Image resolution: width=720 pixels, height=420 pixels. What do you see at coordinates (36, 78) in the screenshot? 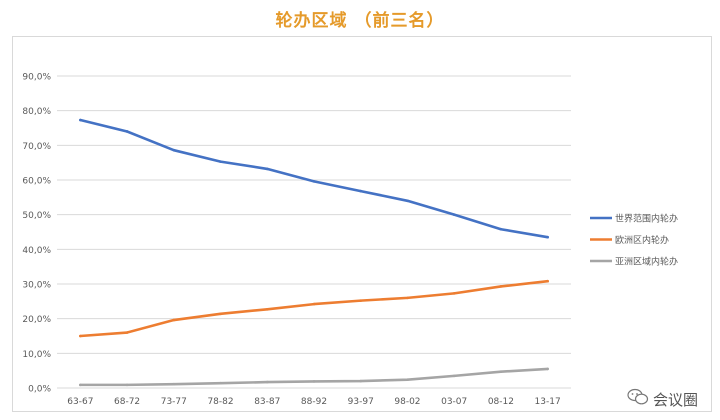
I see `y-tick-label: 90,0%` at bounding box center [36, 78].